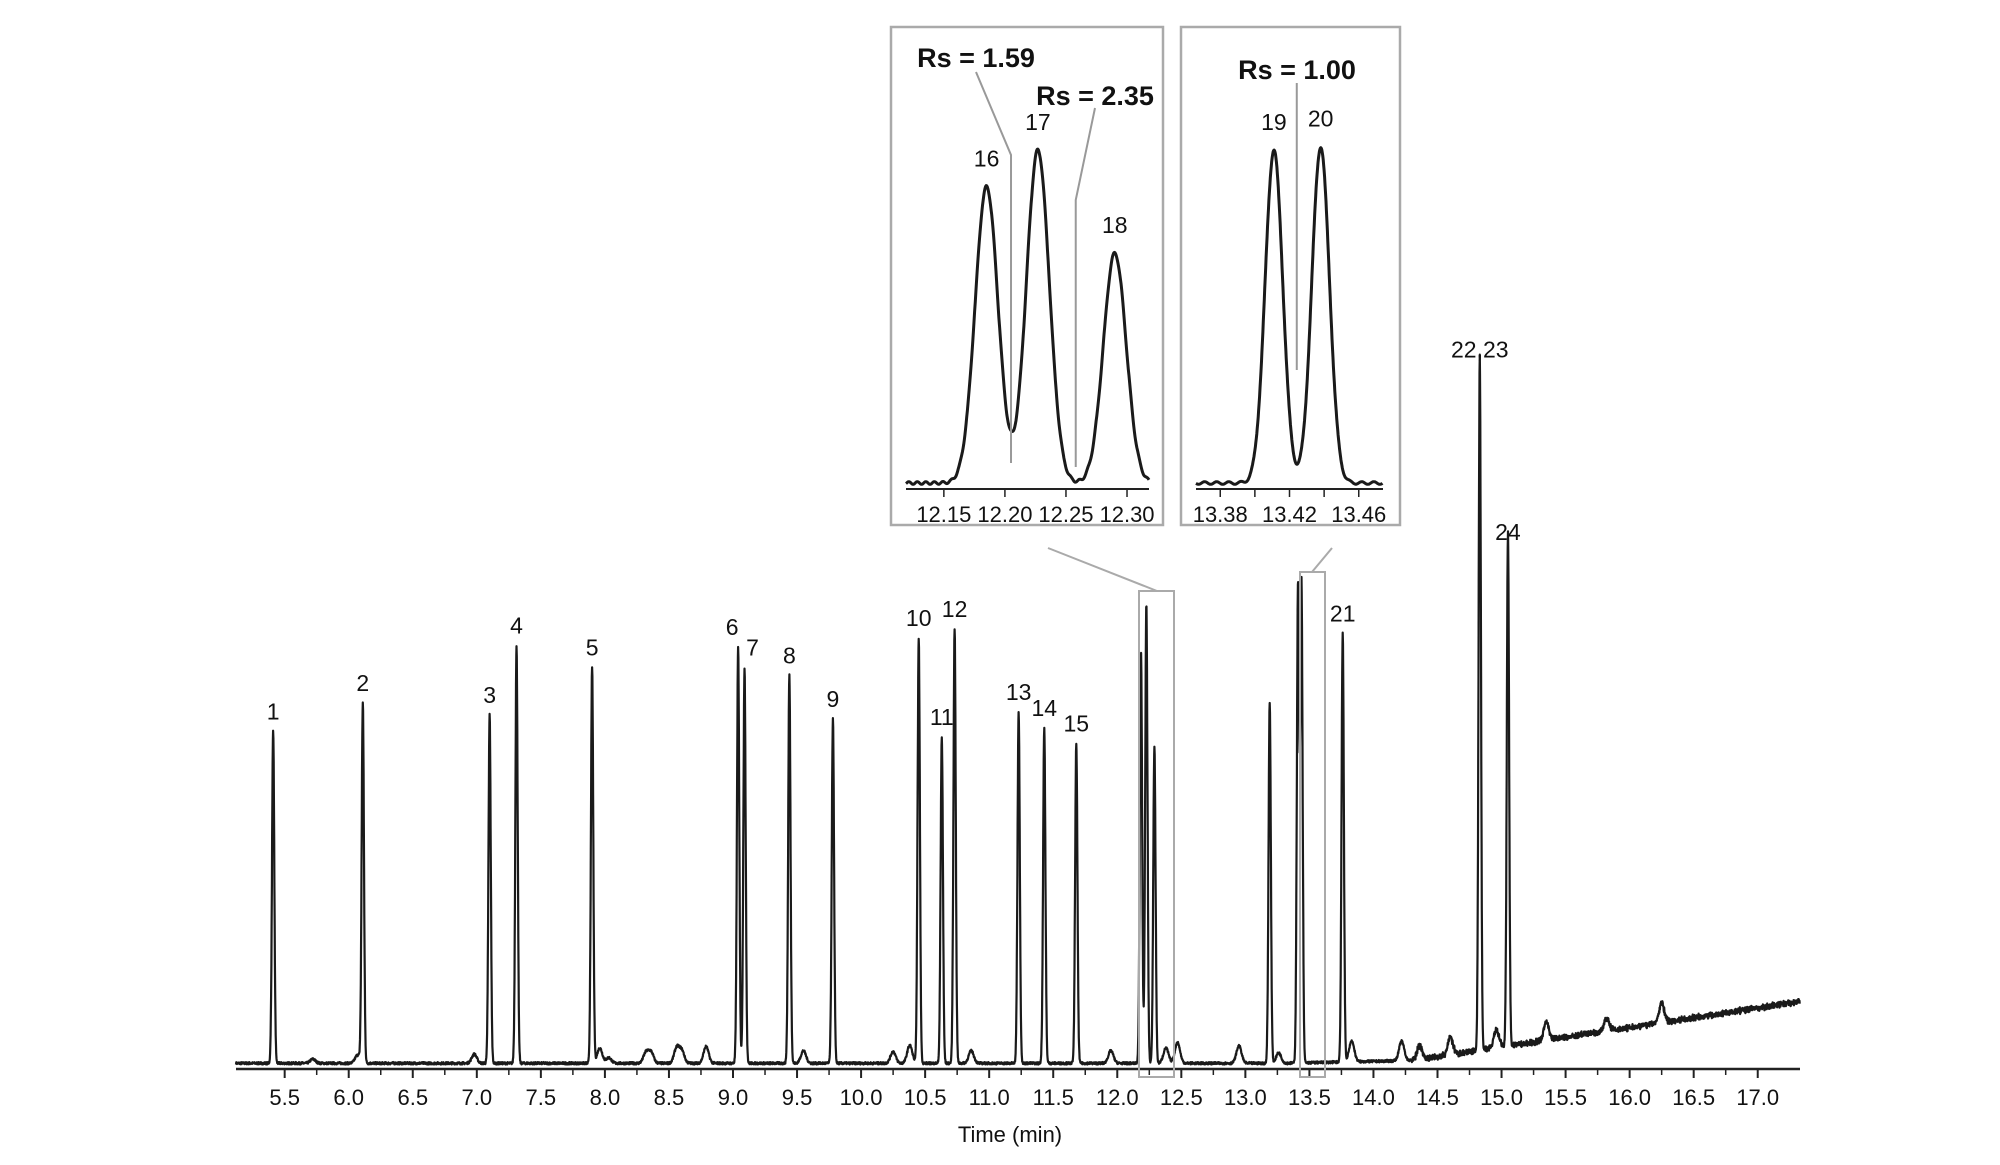 The image size is (2000, 1165). What do you see at coordinates (1245, 1097) in the screenshot?
I see `x-tick-label: 13.0` at bounding box center [1245, 1097].